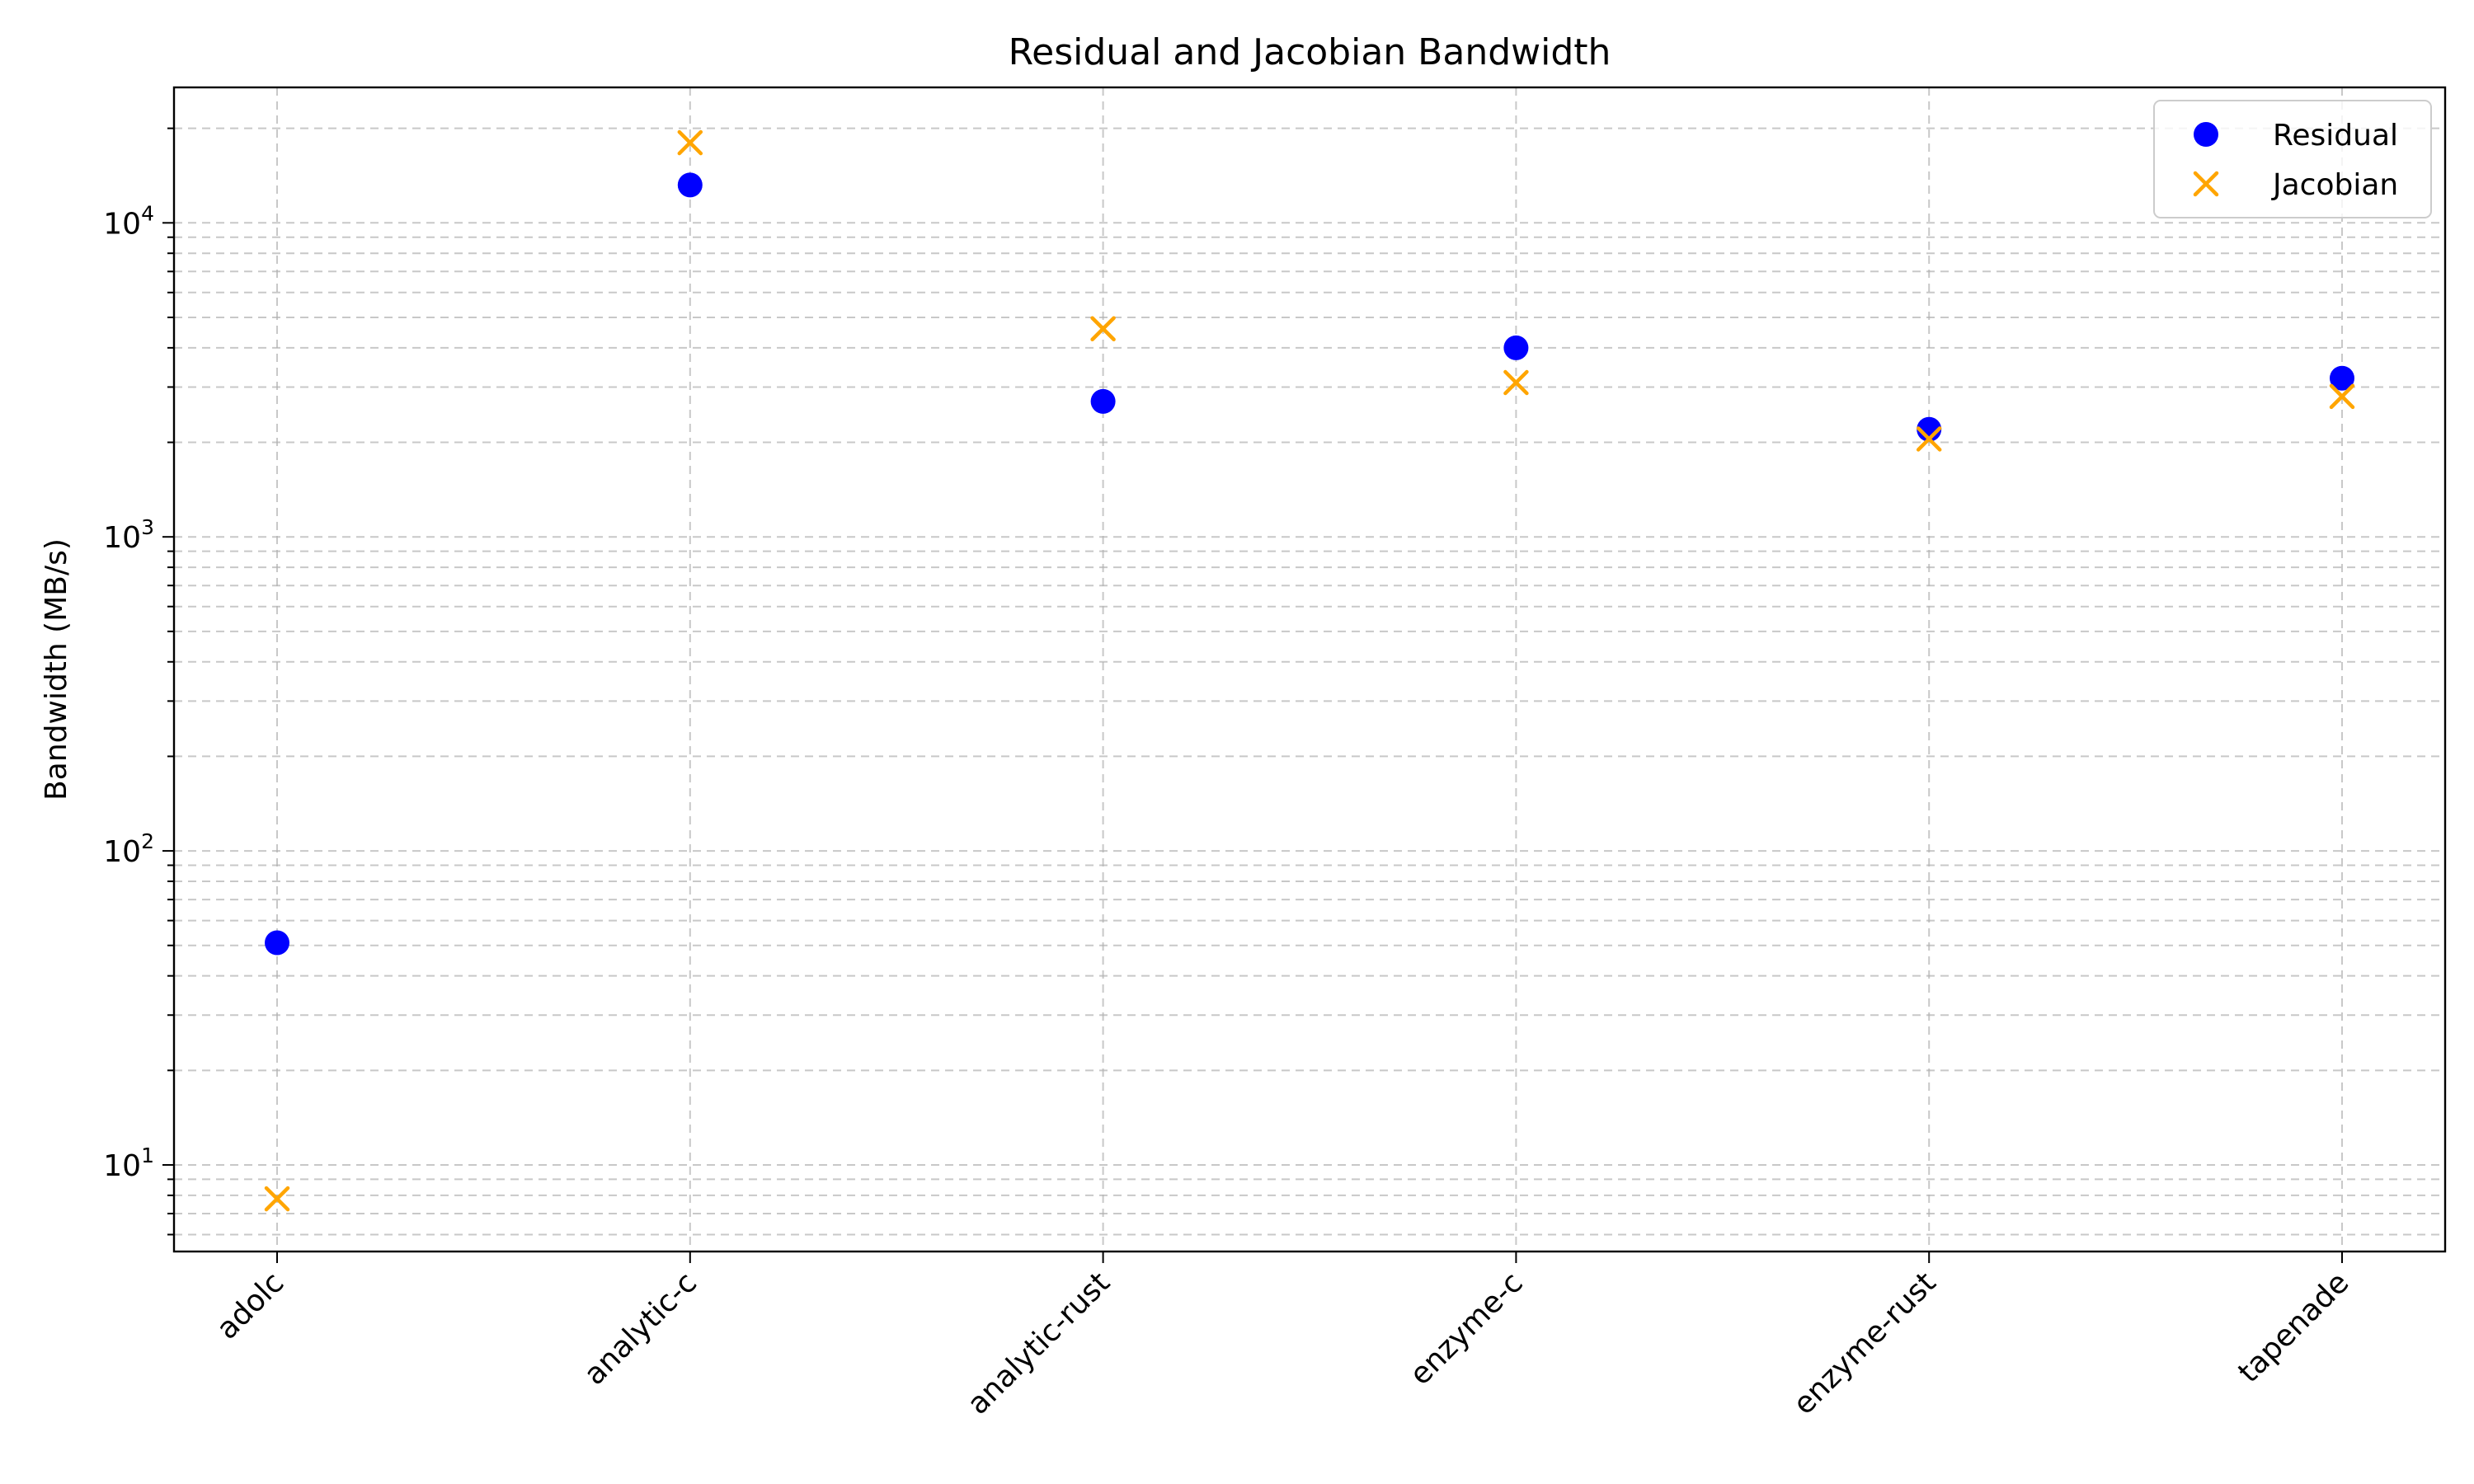  Describe the element at coordinates (2293, 1327) in the screenshot. I see `x-tick-label: tapenade` at that location.